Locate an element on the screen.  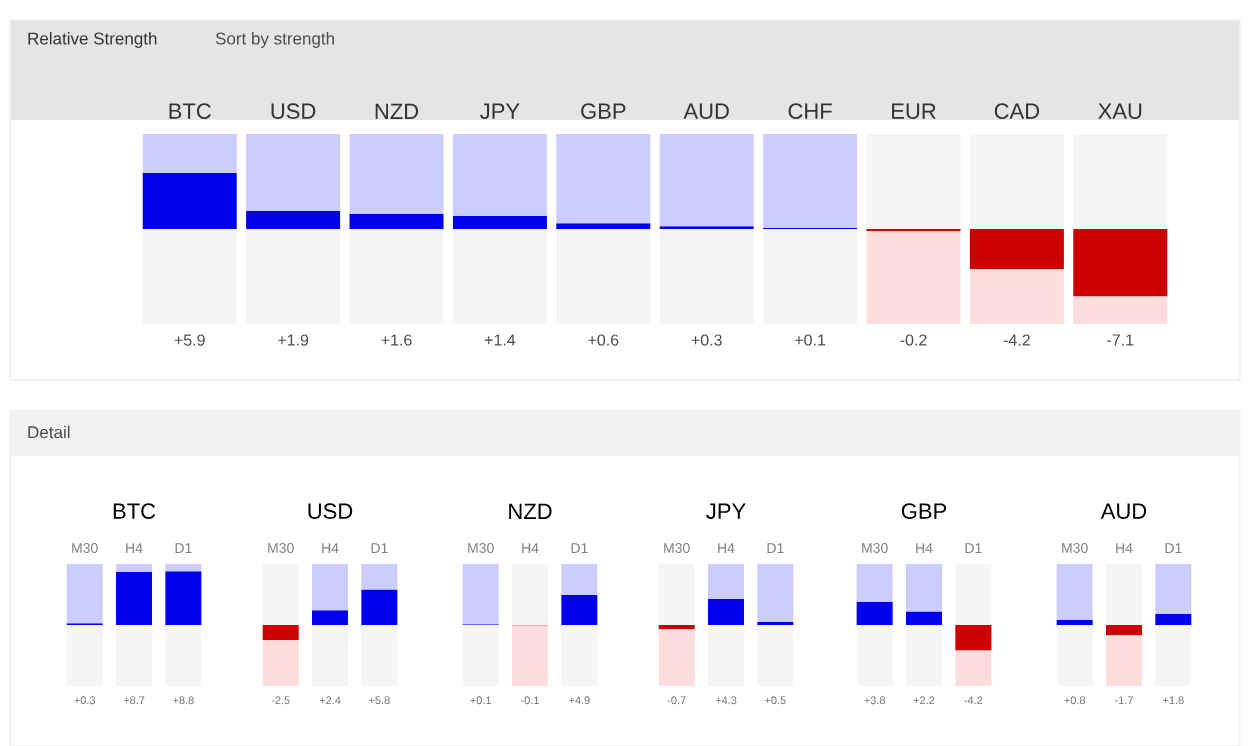
x-tick-label: EUR is located at coordinates (914, 111).